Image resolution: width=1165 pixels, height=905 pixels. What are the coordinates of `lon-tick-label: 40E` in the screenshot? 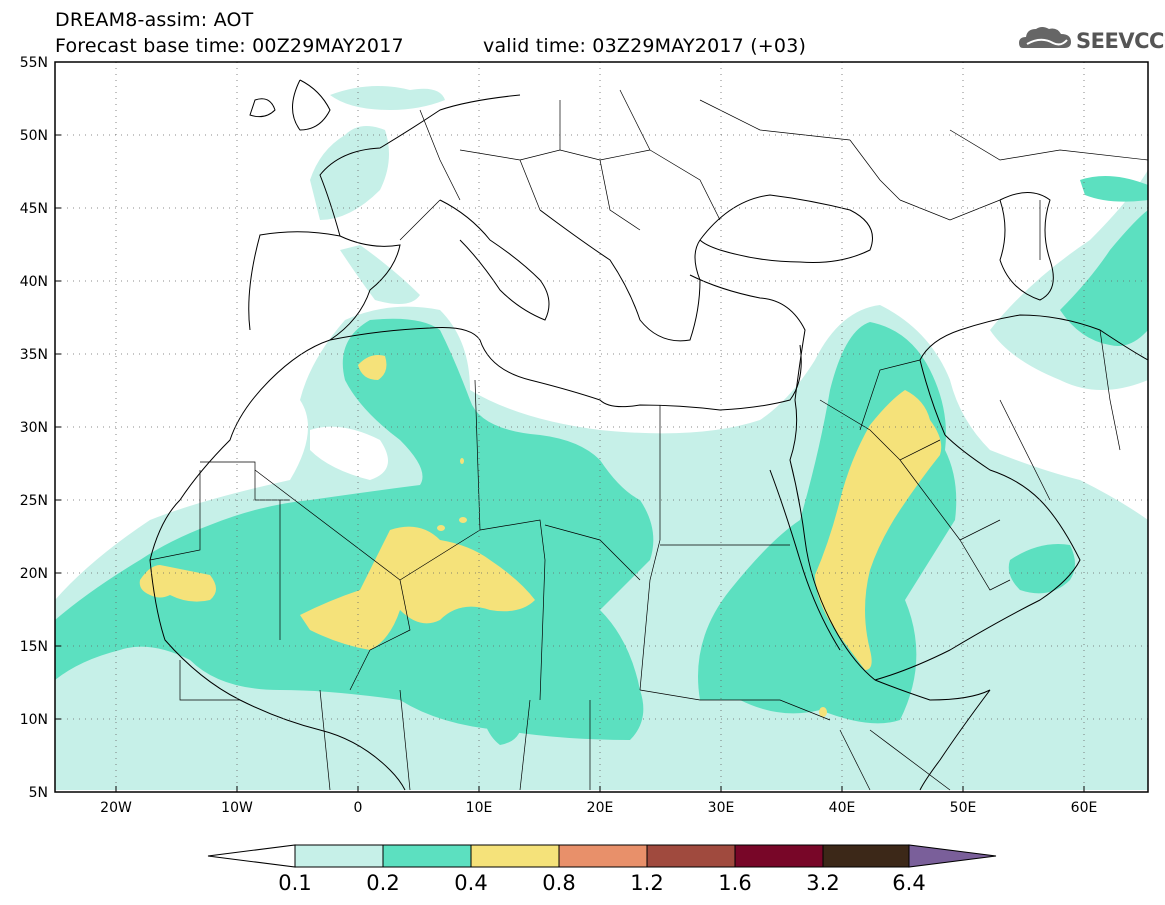 It's located at (842, 808).